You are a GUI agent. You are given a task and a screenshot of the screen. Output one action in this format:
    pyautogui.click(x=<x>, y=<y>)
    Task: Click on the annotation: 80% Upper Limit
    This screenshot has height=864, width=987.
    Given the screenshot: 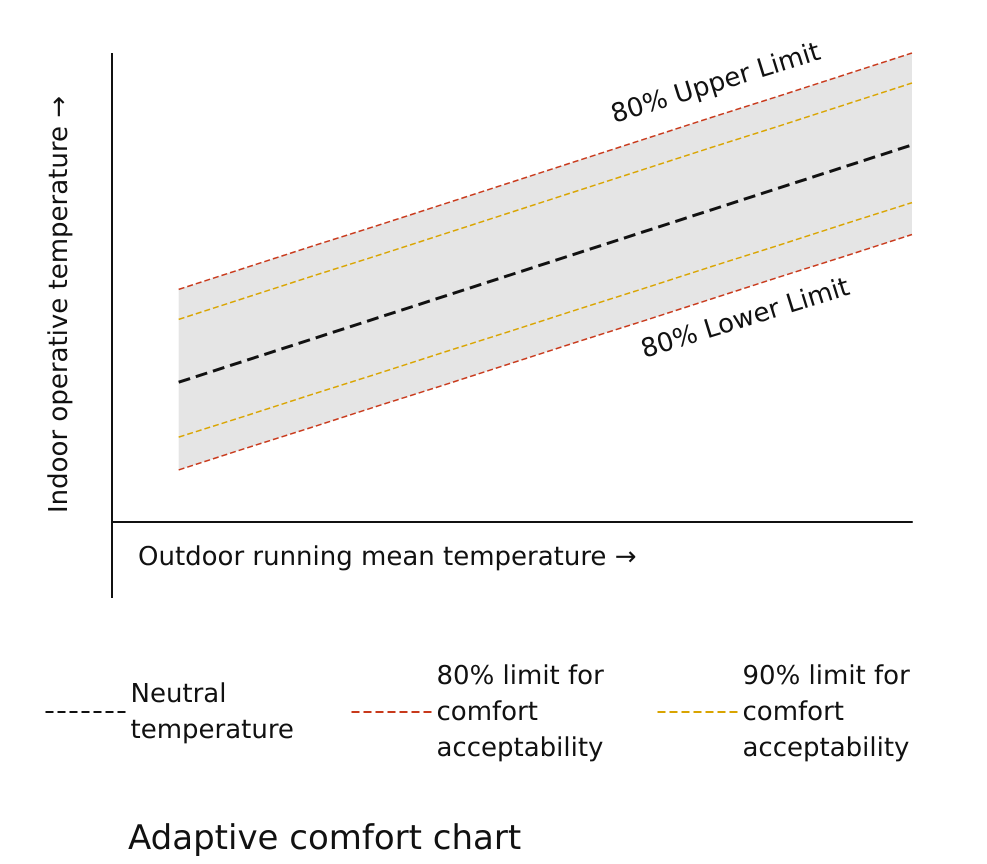 What is the action you would take?
    pyautogui.click(x=715, y=83)
    